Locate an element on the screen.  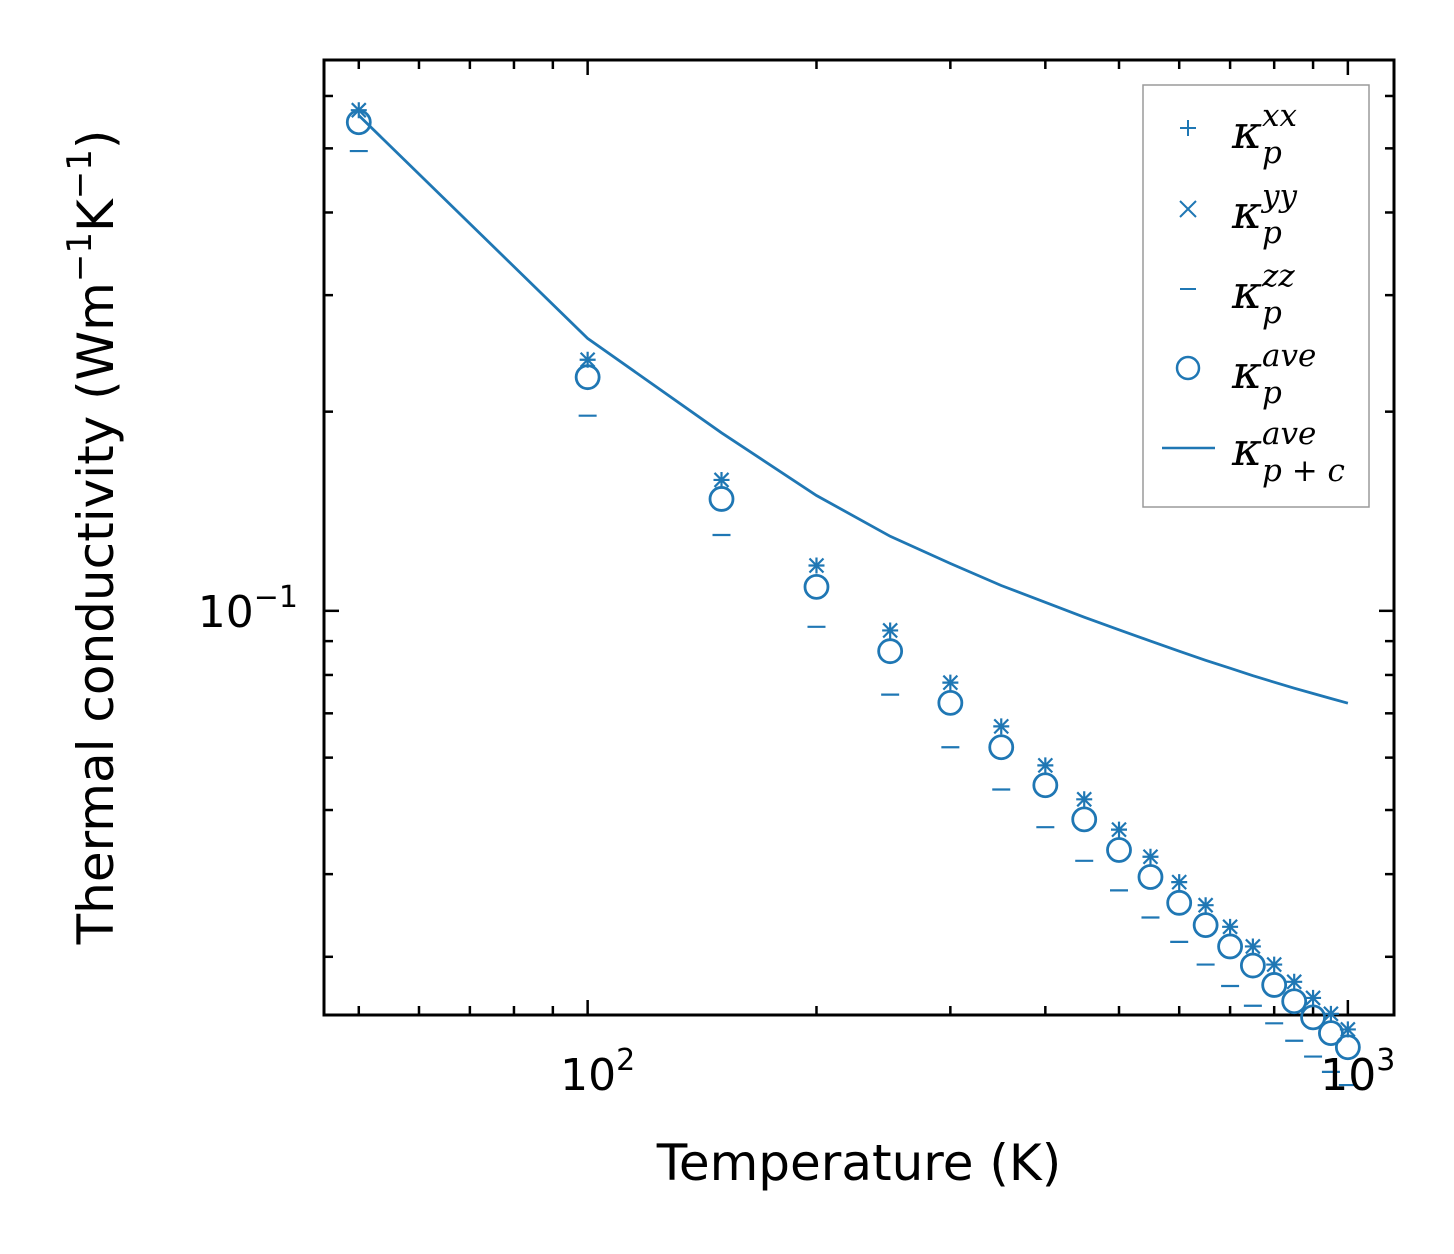
legend-marker-circle is located at coordinates (1188, 368).